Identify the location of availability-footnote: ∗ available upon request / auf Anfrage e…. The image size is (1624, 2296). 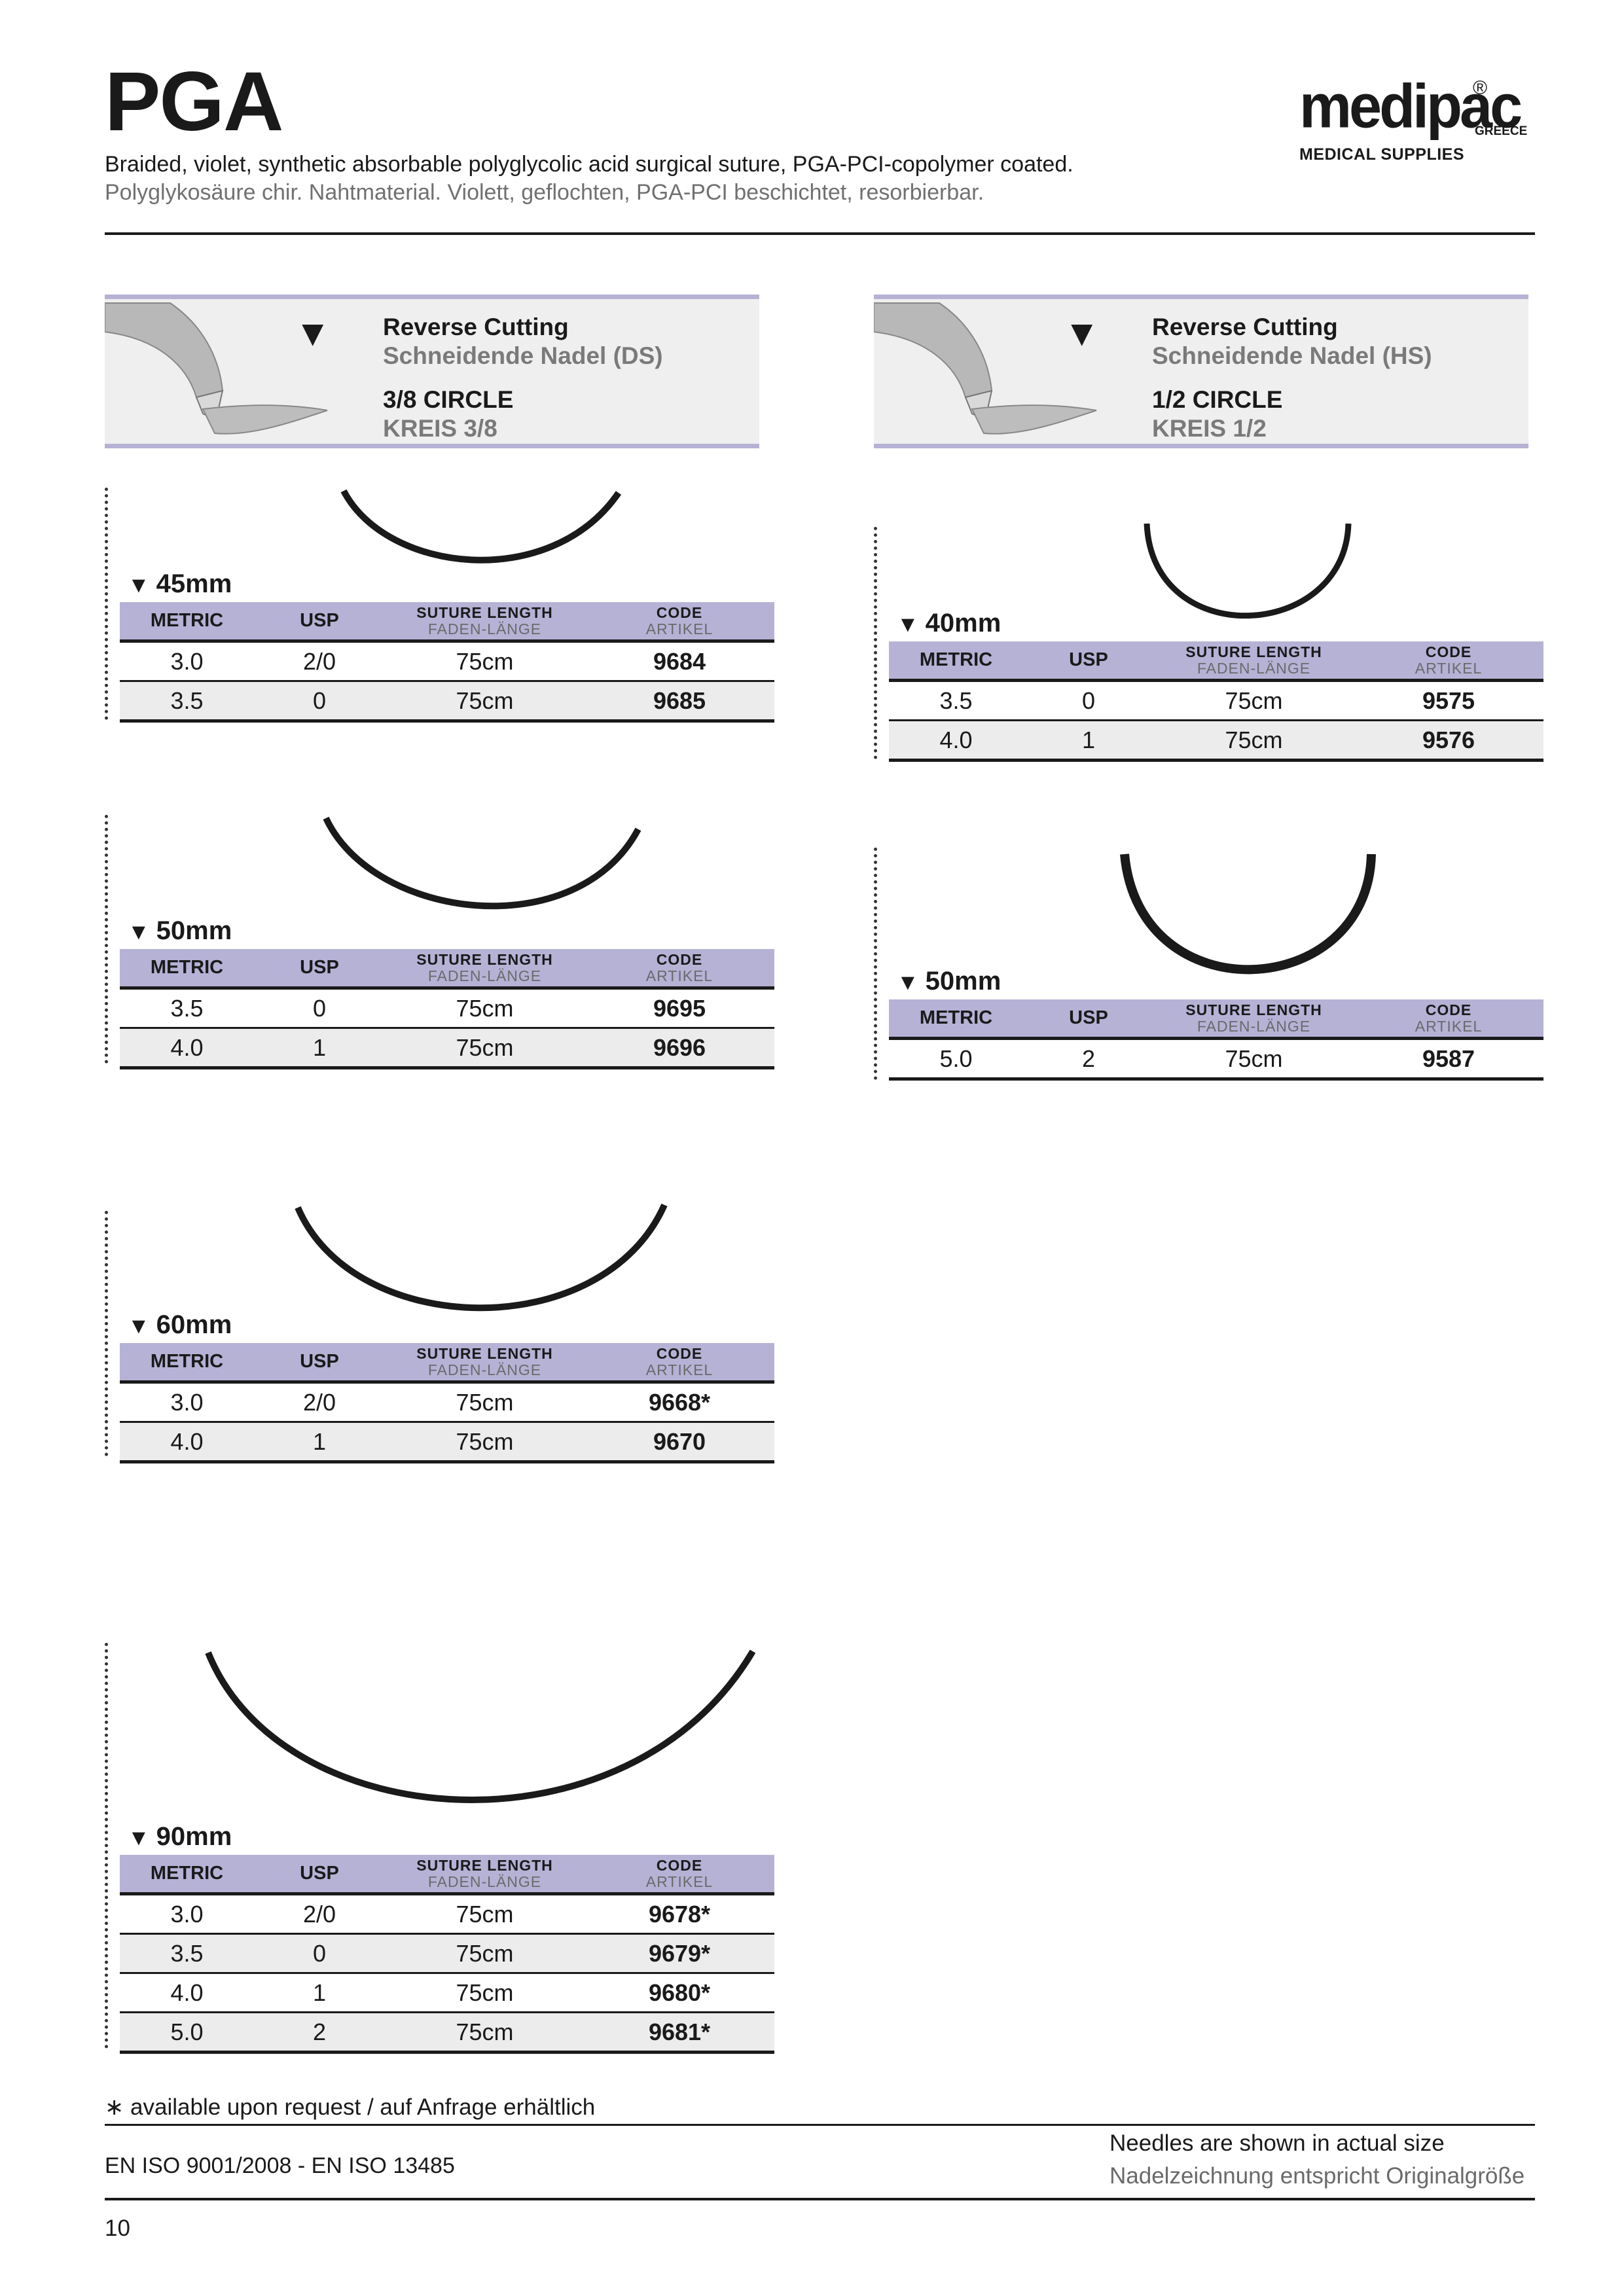
(351, 2107).